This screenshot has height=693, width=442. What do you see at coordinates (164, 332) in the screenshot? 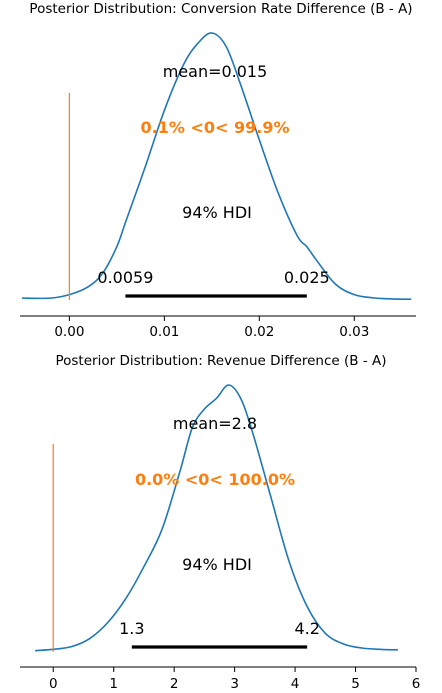
I see `x-tick-label: 0.01` at bounding box center [164, 332].